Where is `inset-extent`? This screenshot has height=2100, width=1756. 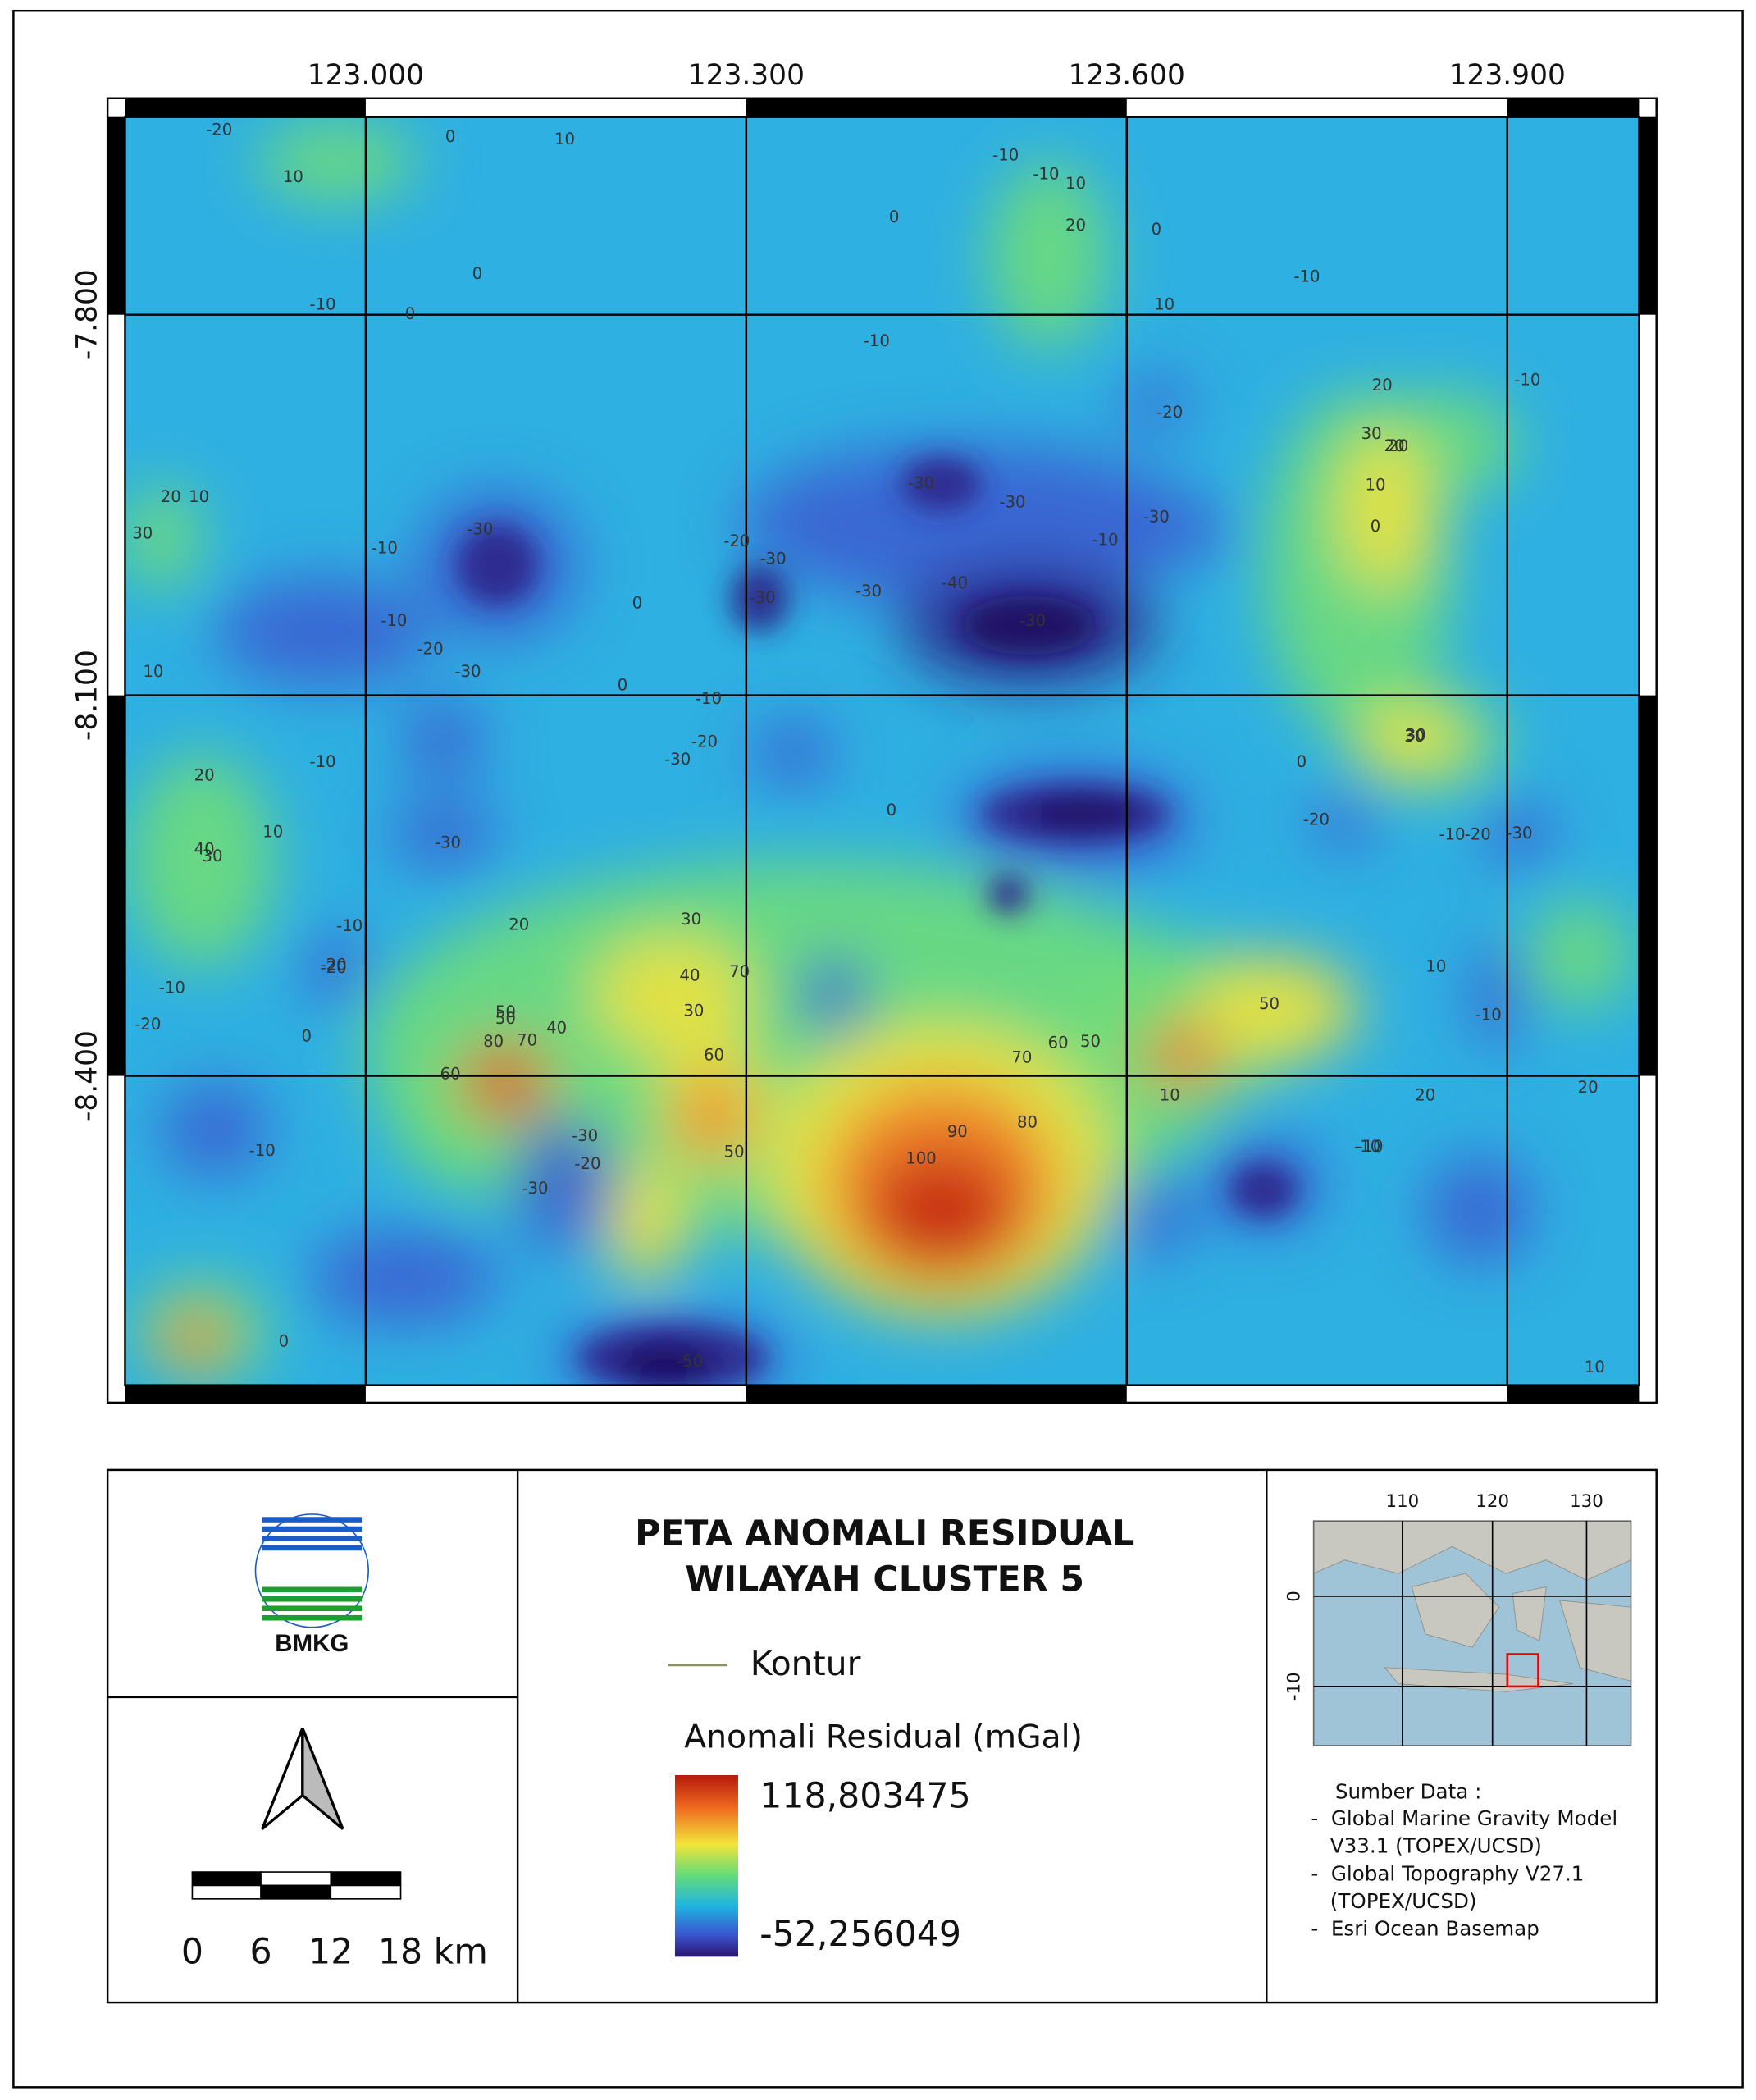 inset-extent is located at coordinates (1523, 1671).